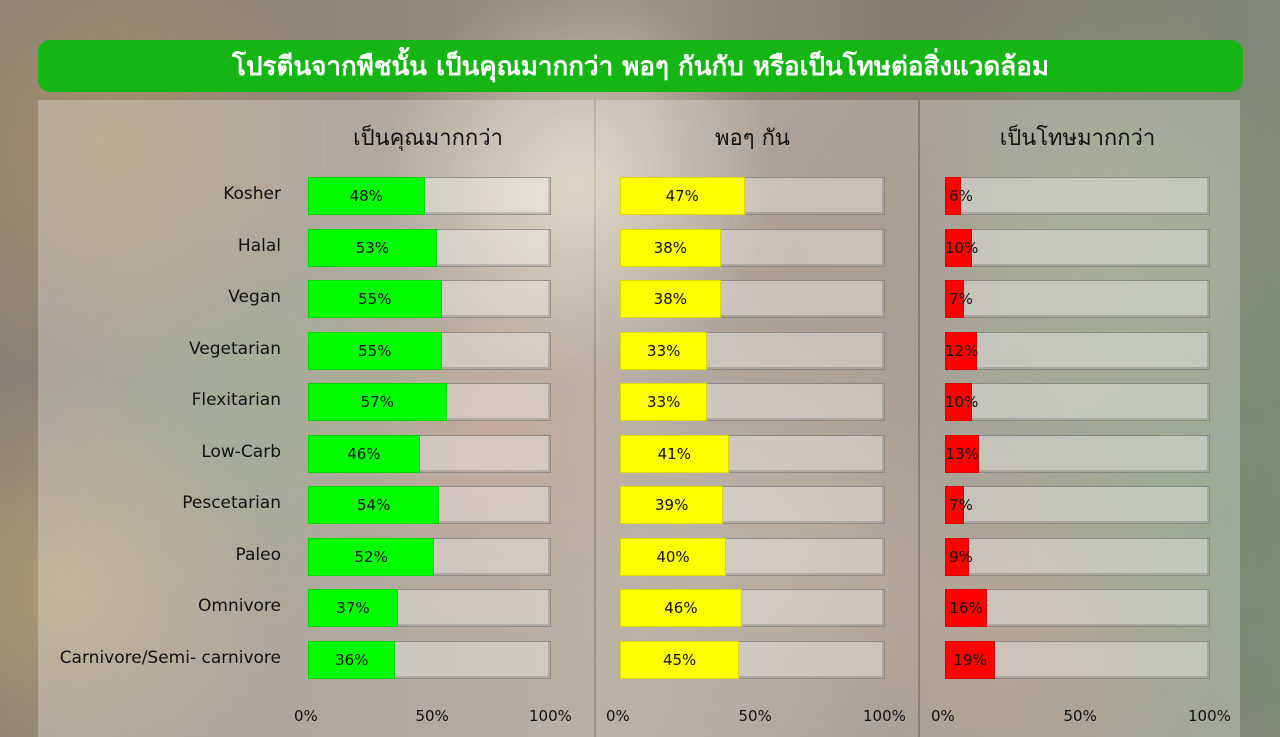 The height and width of the screenshot is (737, 1280). I want to click on data-label: 12%, so click(962, 350).